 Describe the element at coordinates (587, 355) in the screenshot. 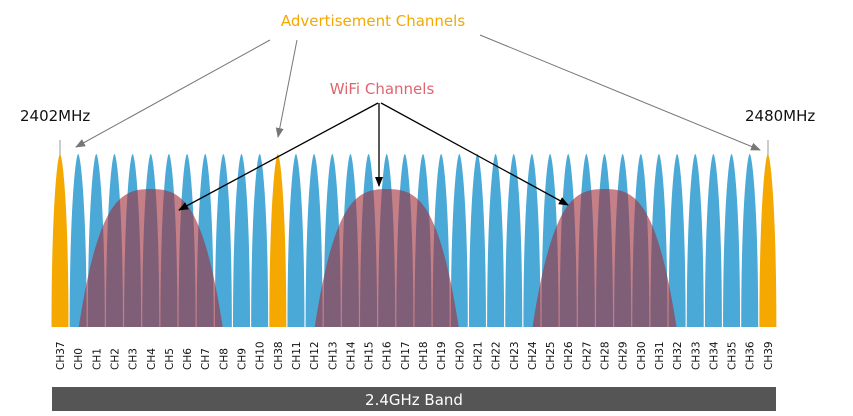

I see `channel-label-ch27: CH27` at that location.